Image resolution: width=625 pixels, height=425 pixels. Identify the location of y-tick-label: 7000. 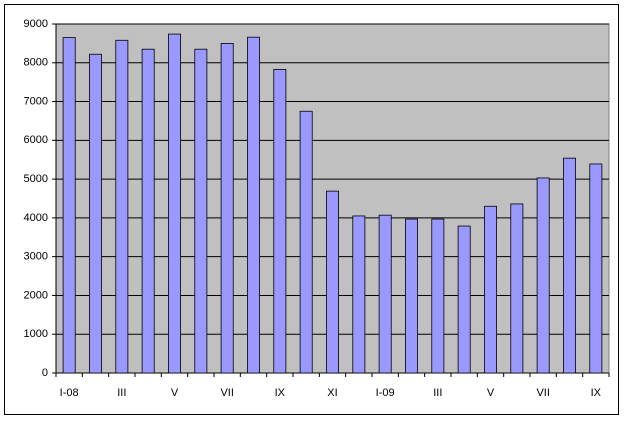
(36, 101).